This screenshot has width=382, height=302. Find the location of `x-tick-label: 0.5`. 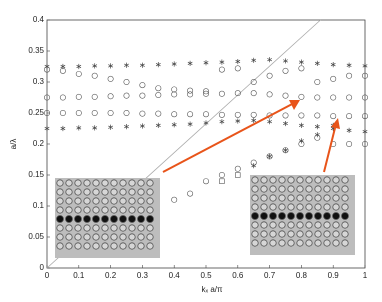

x-tick-label: 0.5 is located at coordinates (206, 275).